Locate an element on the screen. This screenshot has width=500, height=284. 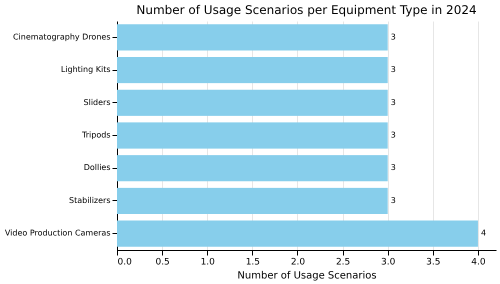
x-tick-label: 4.0 is located at coordinates (478, 263).